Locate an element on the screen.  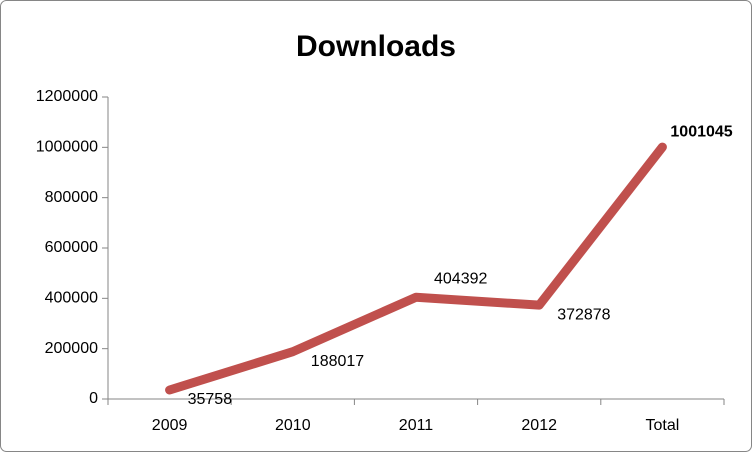
y-tick-label: 0 is located at coordinates (93, 398).